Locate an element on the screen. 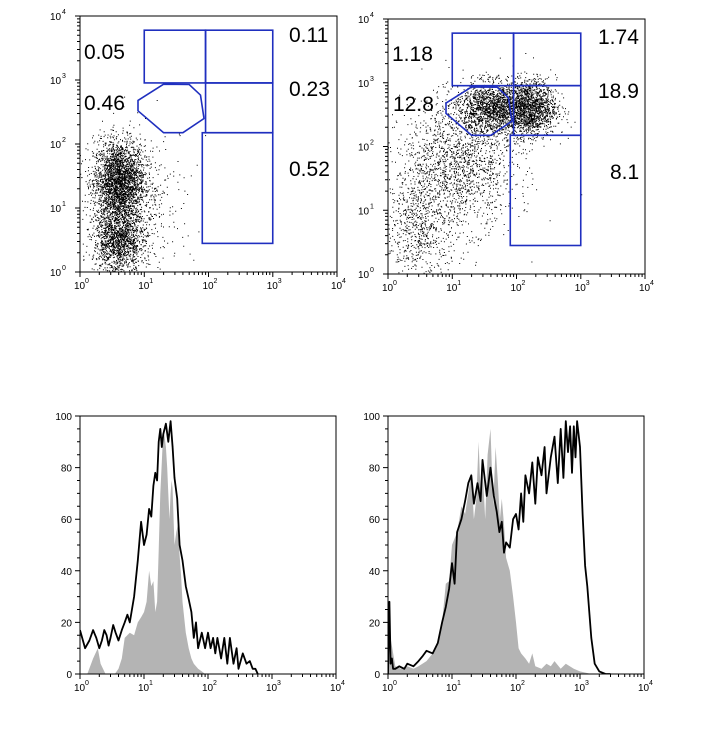 The width and height of the screenshot is (714, 735). gate-polygon is located at coordinates (479, 111).